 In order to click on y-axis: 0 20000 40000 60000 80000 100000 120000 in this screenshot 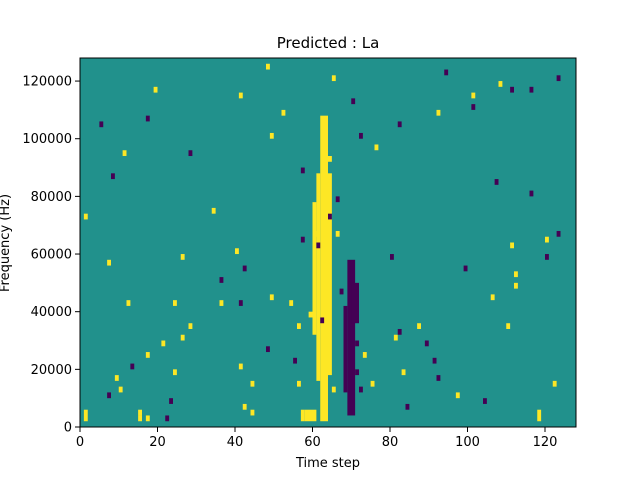, I will do `click(51, 255)`.